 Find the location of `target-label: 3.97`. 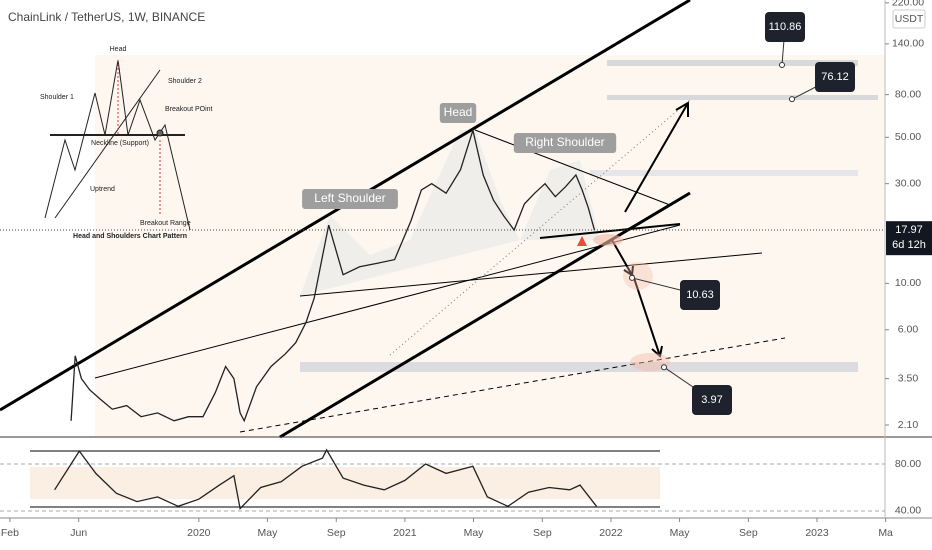

target-label: 3.97 is located at coordinates (711, 400).